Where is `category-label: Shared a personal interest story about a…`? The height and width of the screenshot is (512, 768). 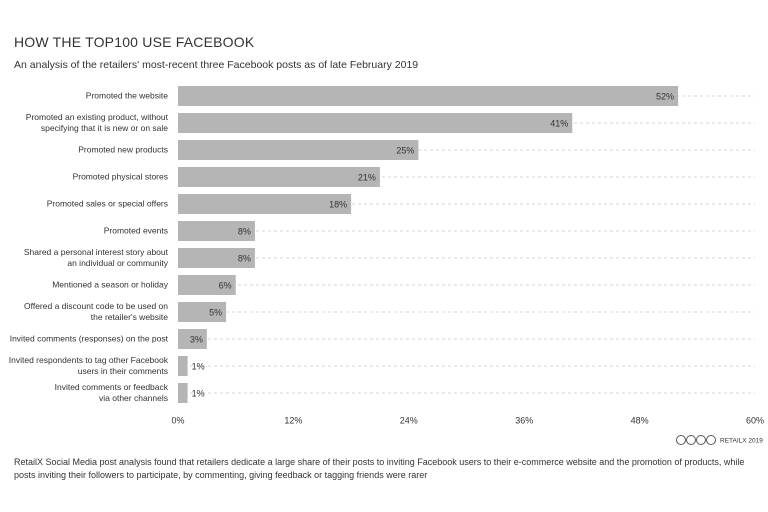 category-label: Shared a personal interest story about a… is located at coordinates (95, 257).